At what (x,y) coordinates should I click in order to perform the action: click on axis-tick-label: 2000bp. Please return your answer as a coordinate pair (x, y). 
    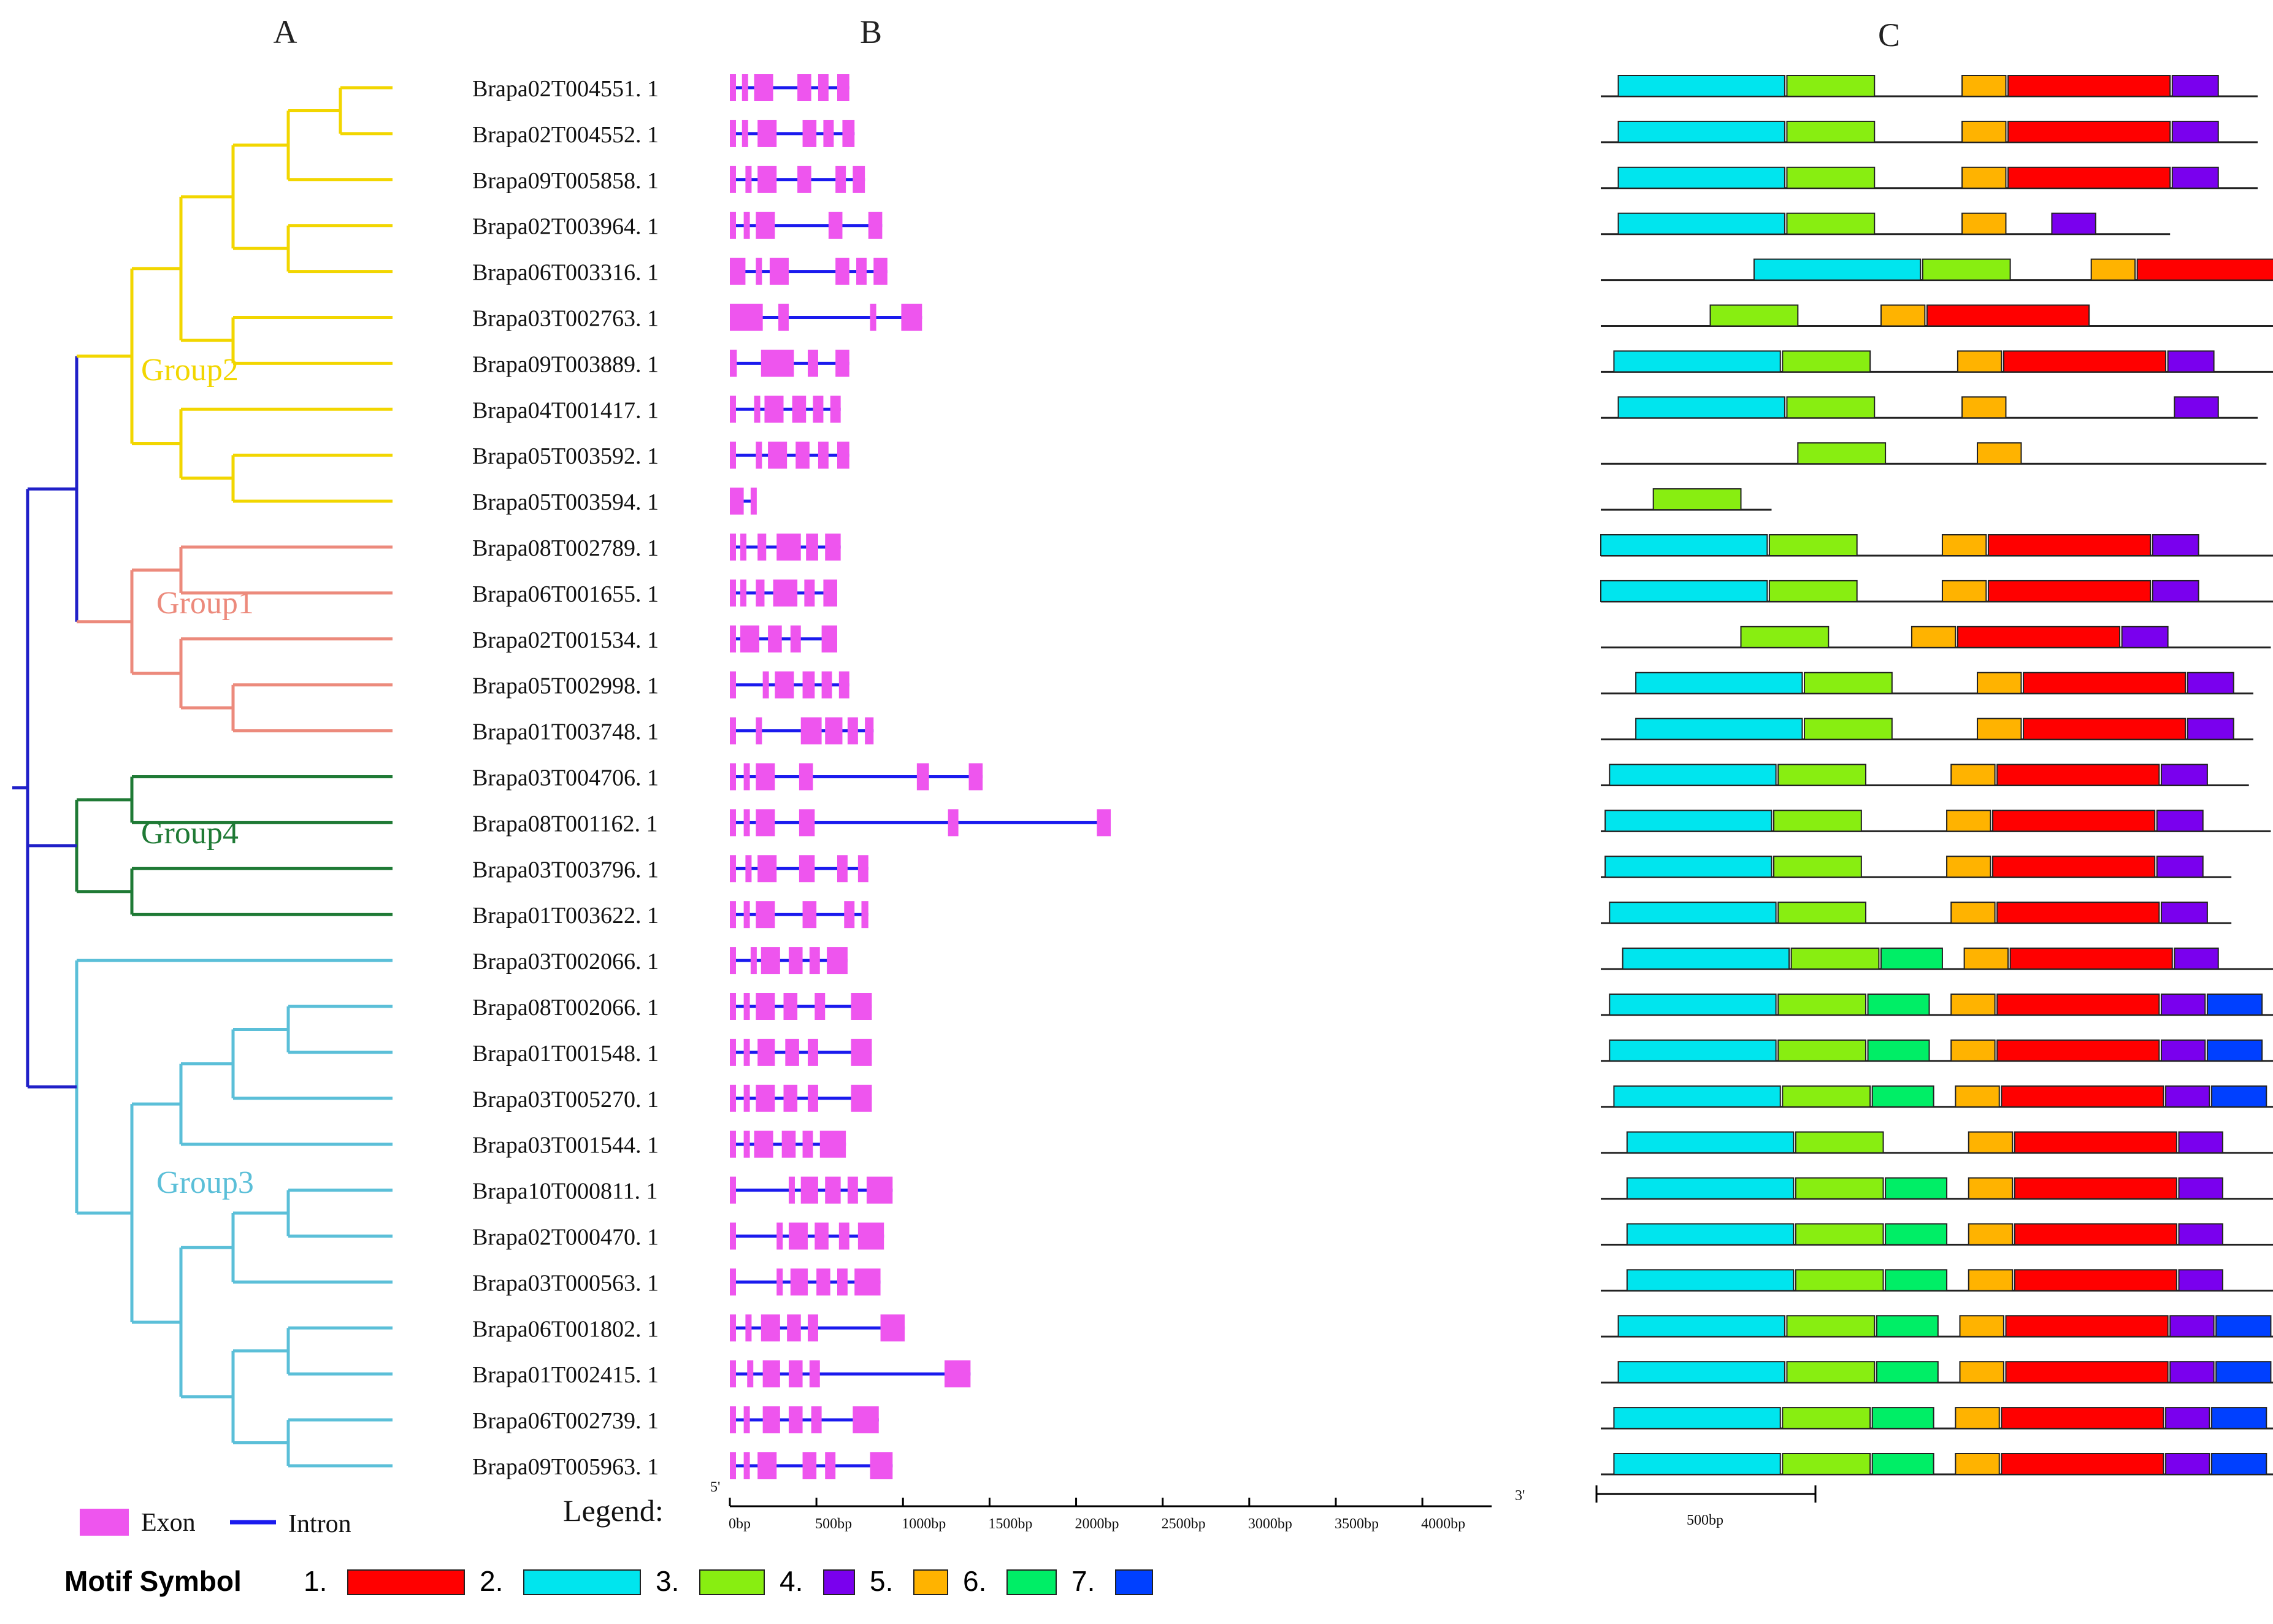
    Looking at the image, I should click on (1097, 1524).